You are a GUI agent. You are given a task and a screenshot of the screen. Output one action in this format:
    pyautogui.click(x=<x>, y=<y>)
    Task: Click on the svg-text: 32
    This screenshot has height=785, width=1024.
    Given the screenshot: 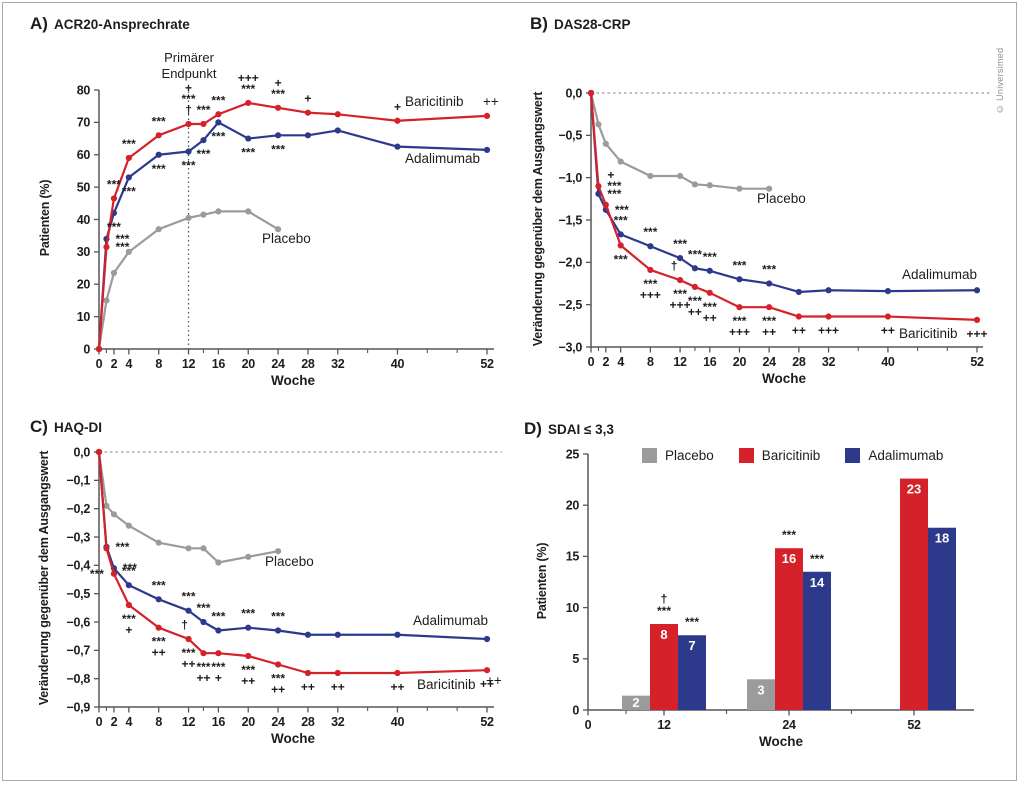 What is the action you would take?
    pyautogui.click(x=338, y=722)
    